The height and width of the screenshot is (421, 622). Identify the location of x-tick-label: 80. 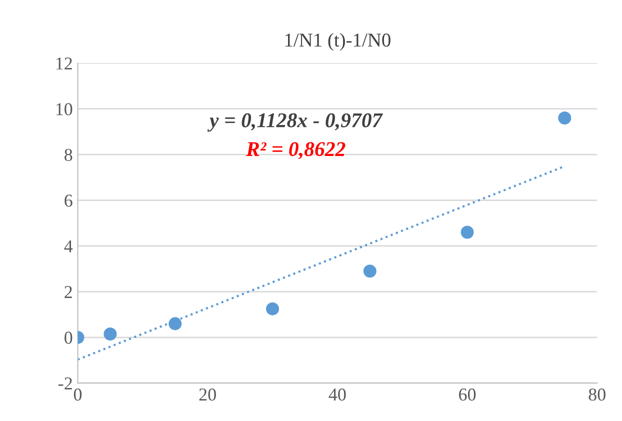
(597, 394).